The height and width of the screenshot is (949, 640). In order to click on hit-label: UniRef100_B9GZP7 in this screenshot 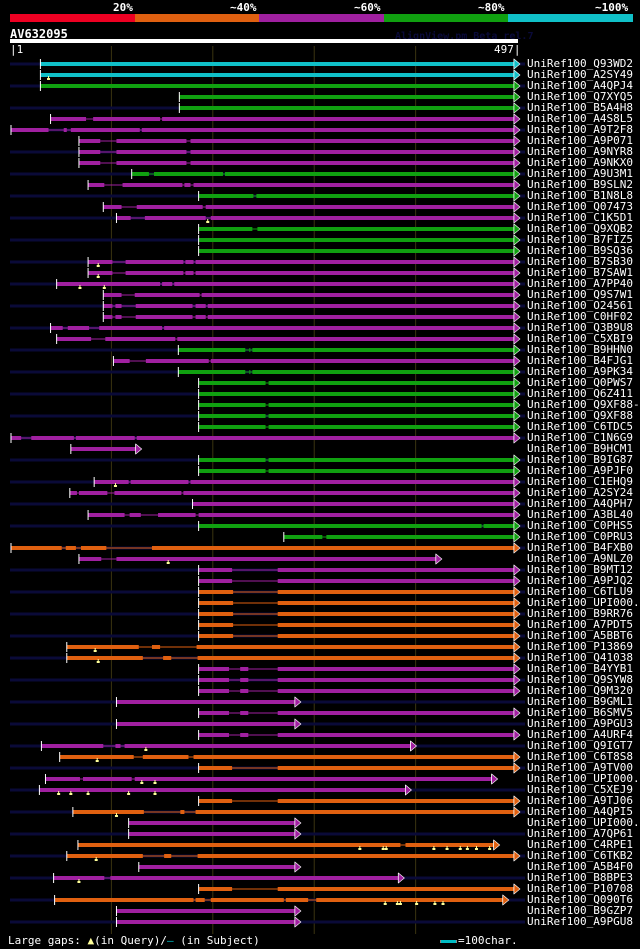, I will do `click(580, 910)`.